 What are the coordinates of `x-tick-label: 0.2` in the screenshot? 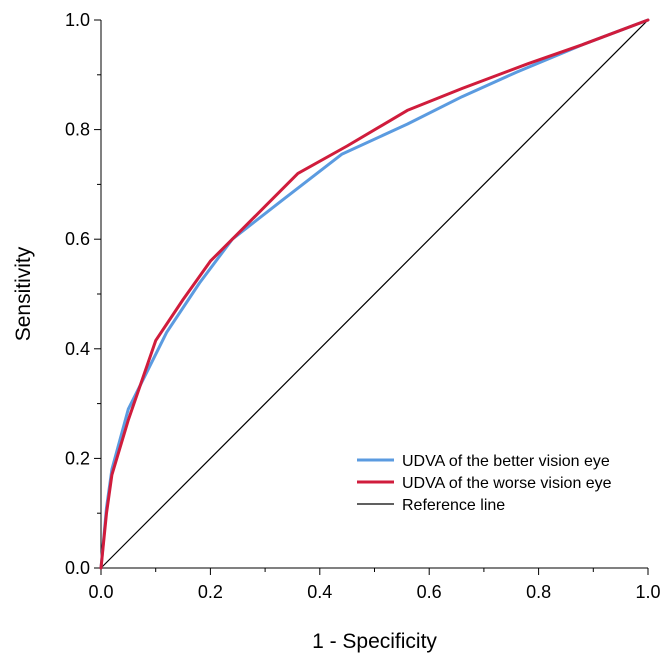 It's located at (210, 592).